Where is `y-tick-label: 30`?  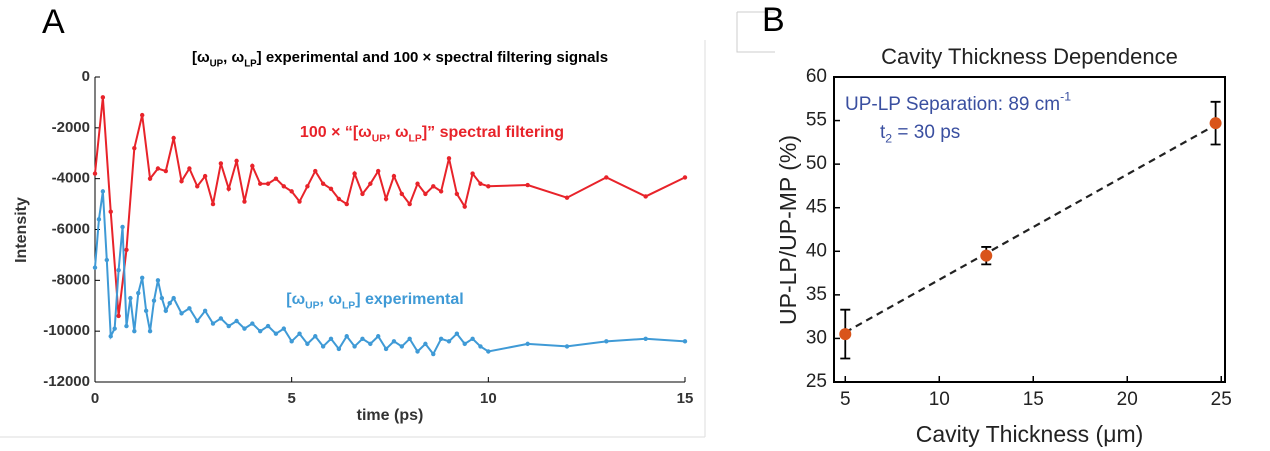 y-tick-label: 30 is located at coordinates (816, 337).